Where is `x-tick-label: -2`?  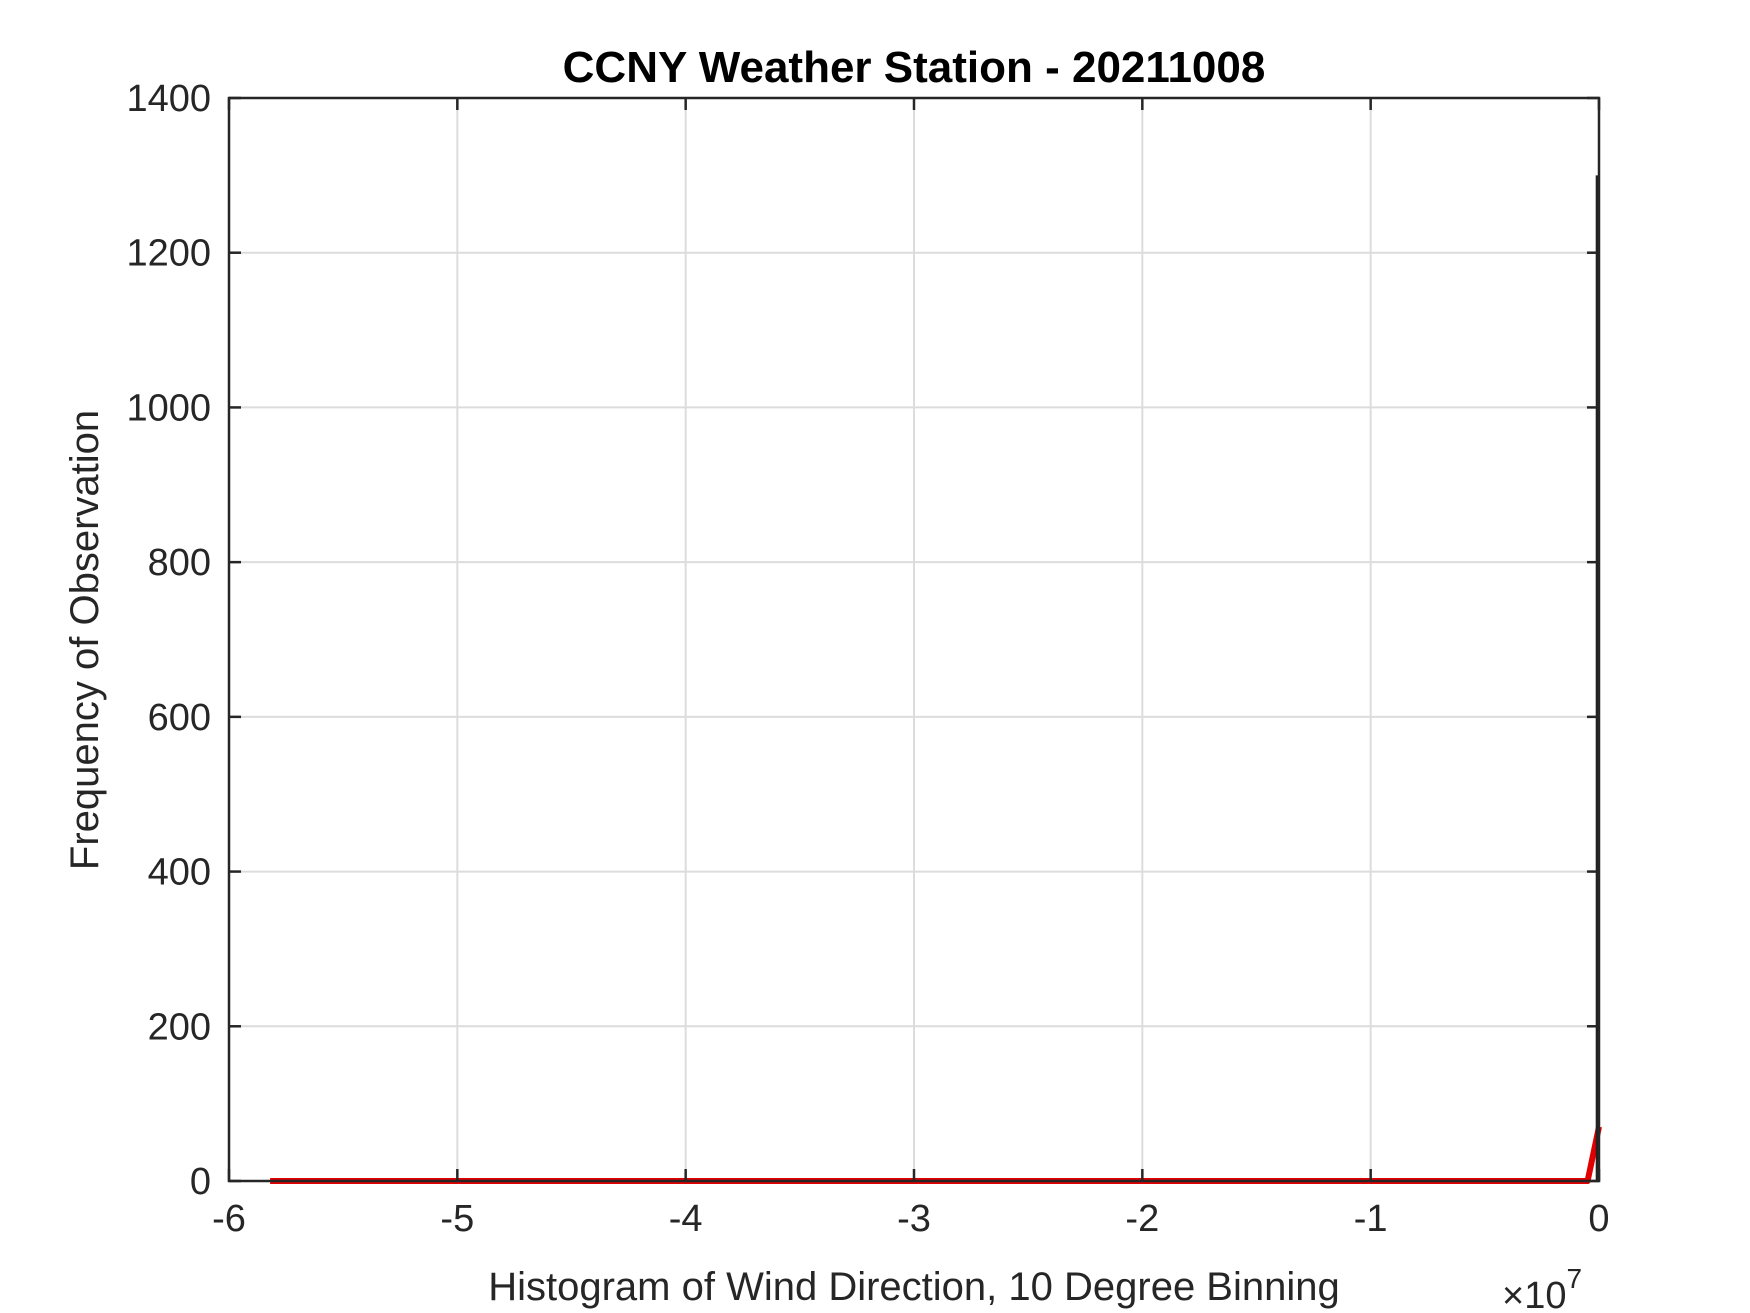
x-tick-label: -2 is located at coordinates (1142, 1219).